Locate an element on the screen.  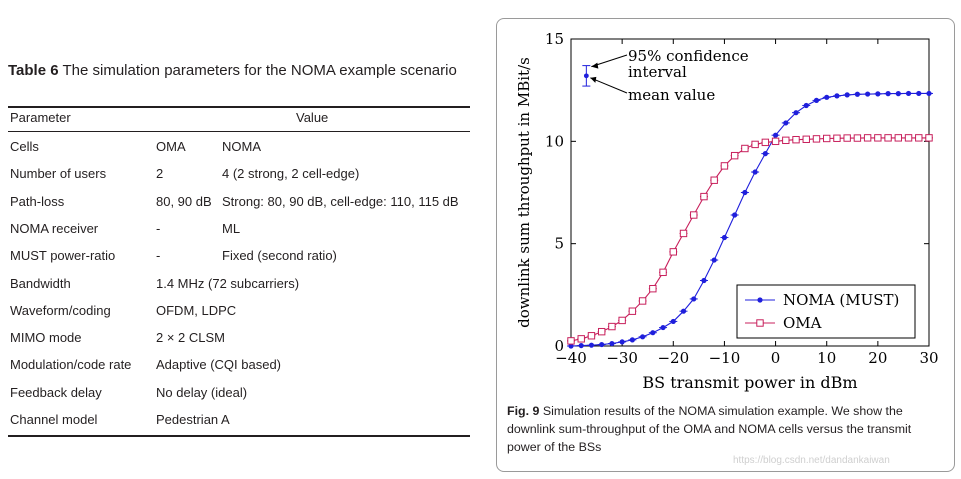
table-row: Feedback delay No delay (ideal) is located at coordinates (239, 393).